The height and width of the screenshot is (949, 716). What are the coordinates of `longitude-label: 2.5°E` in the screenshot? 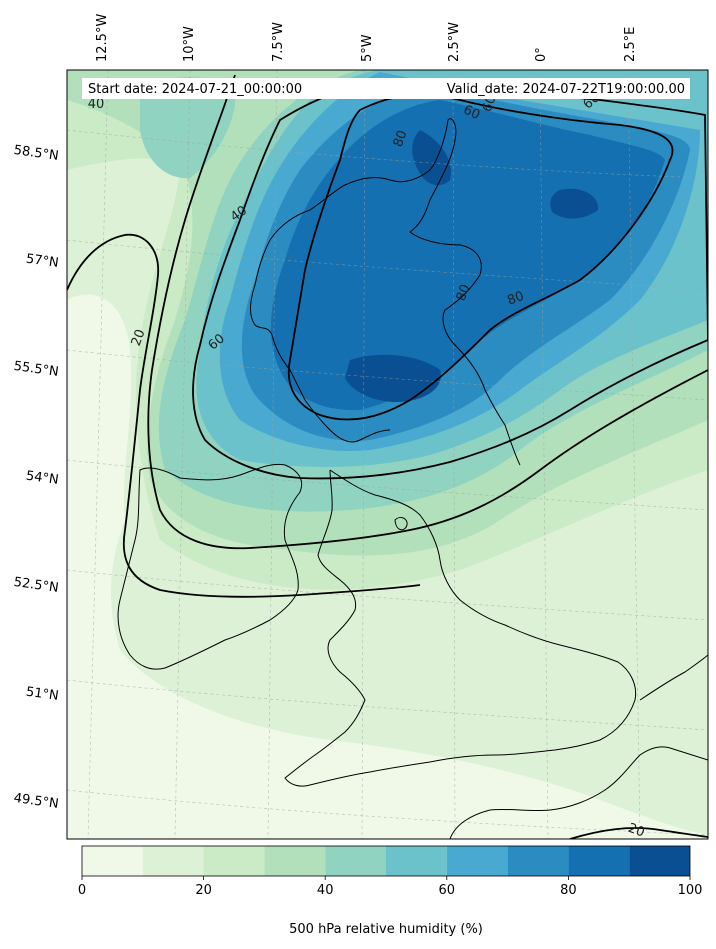 It's located at (630, 44).